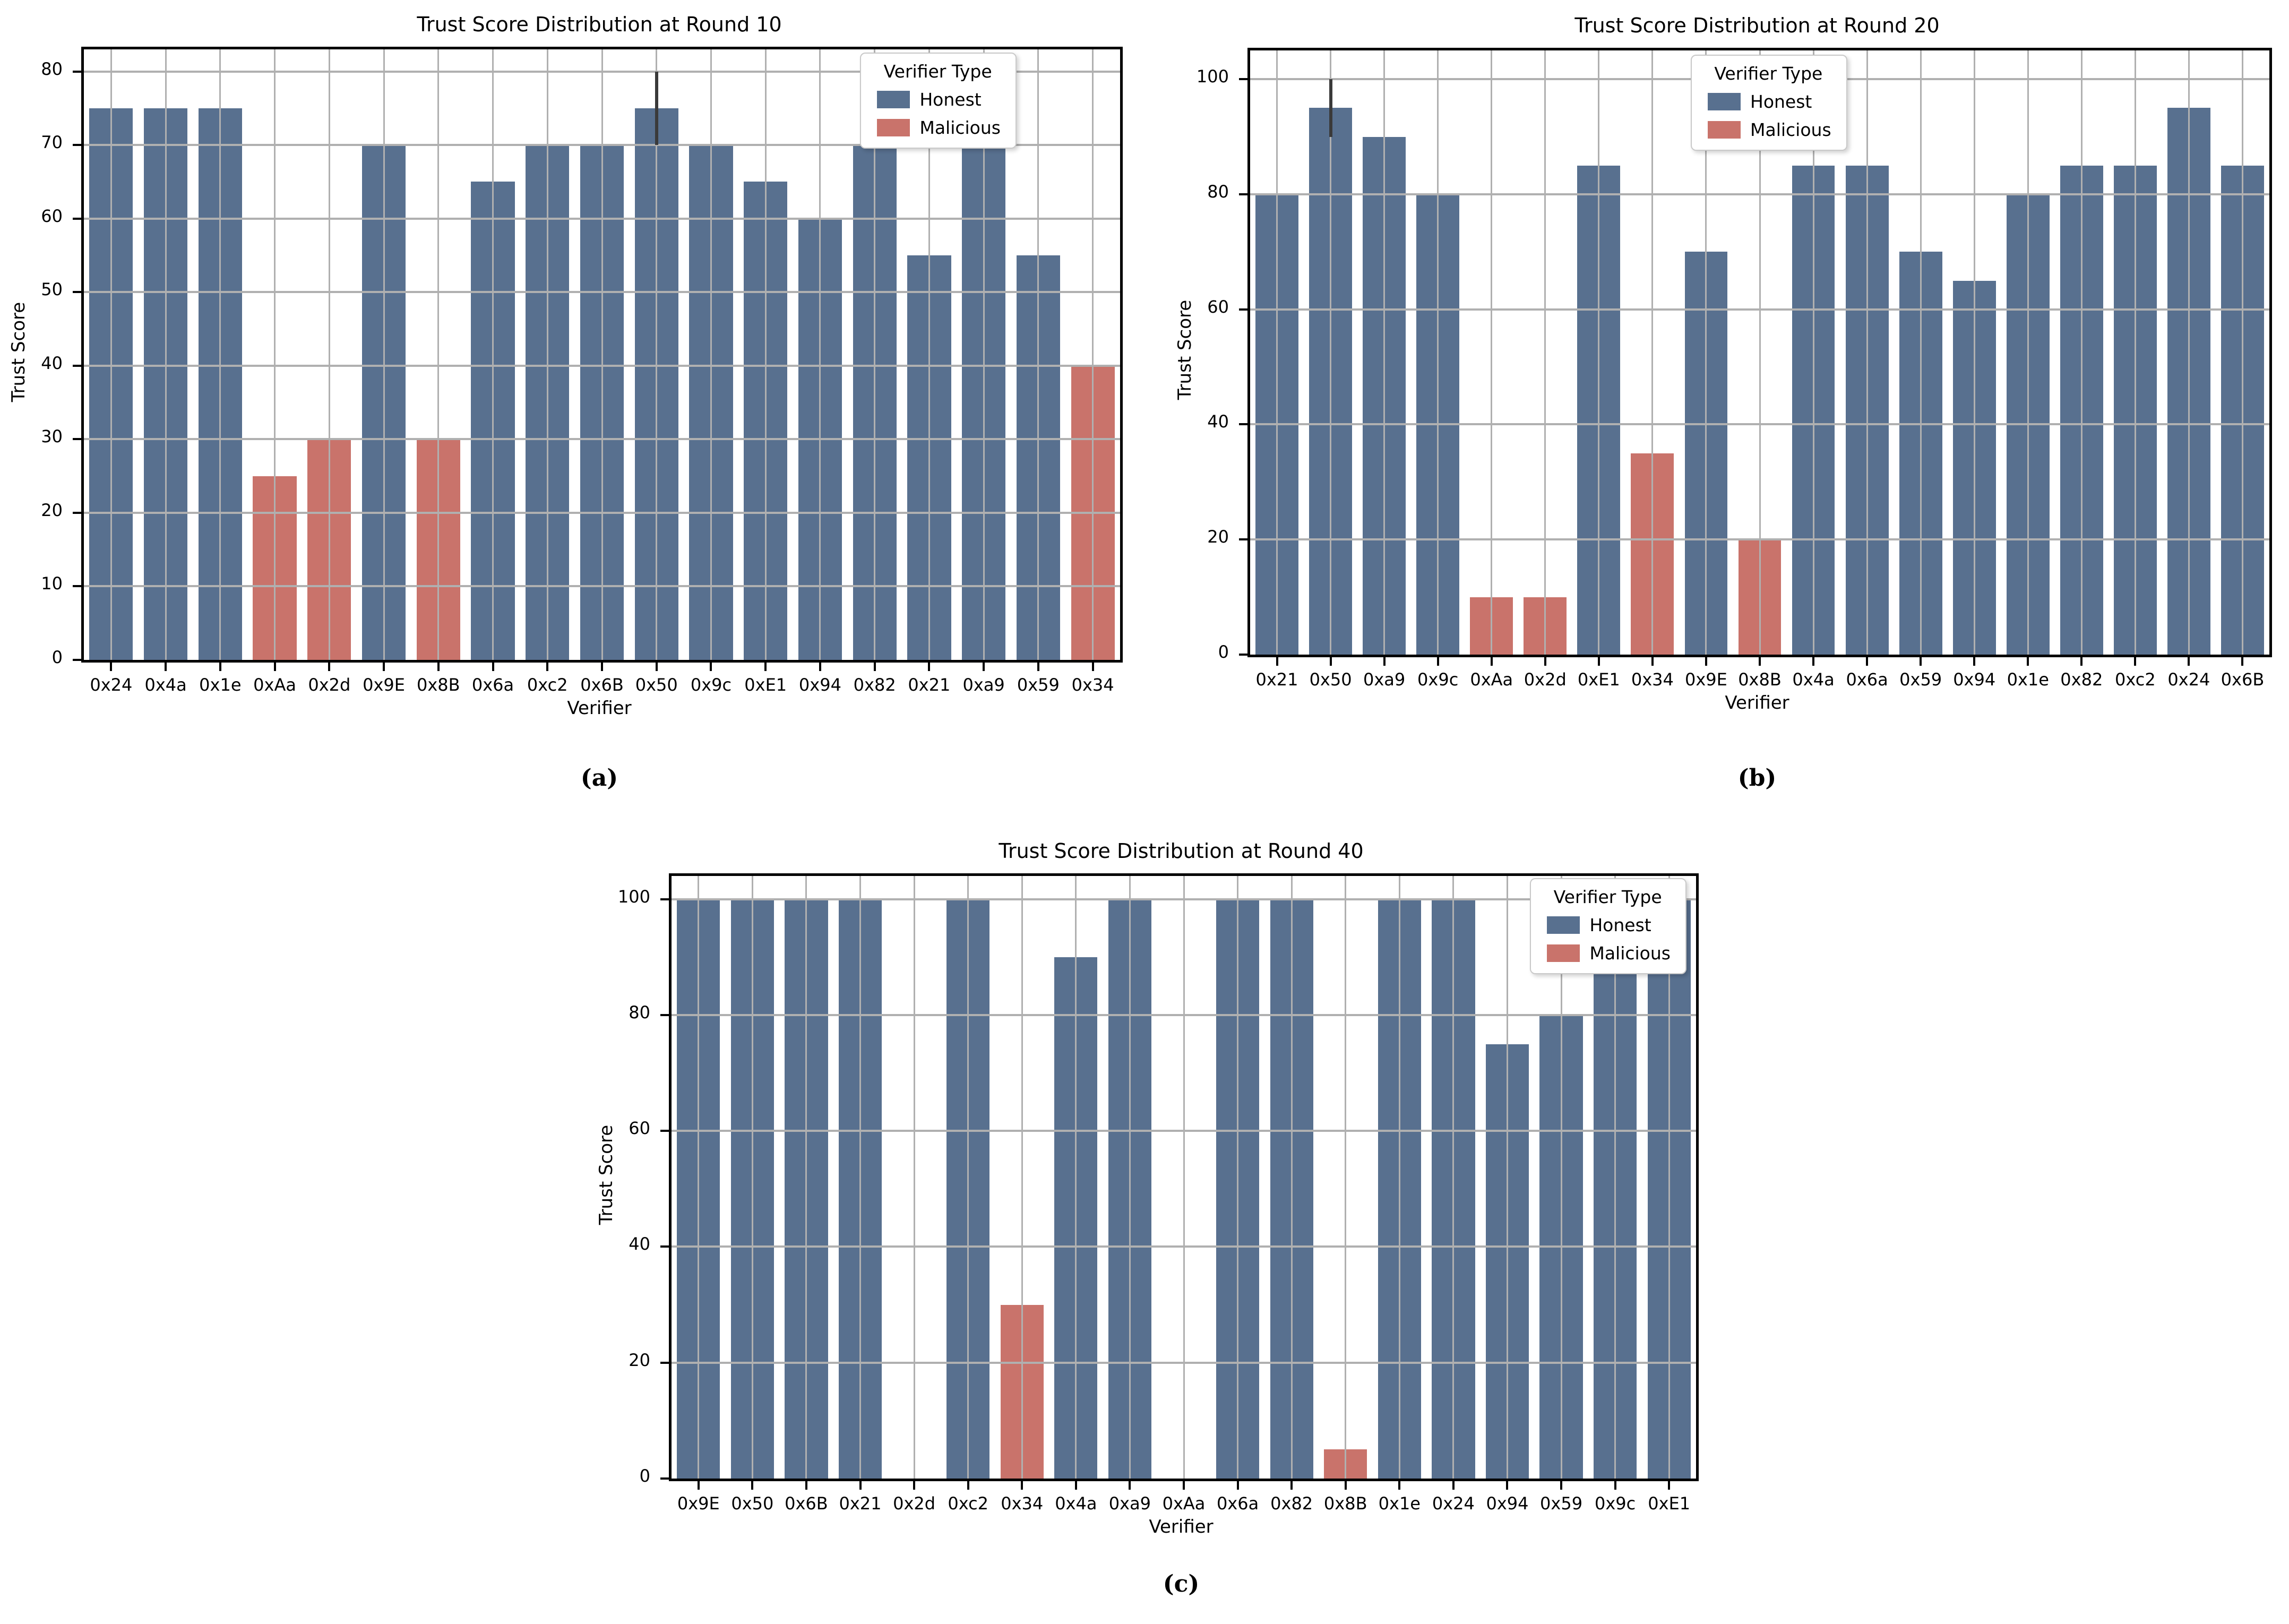  What do you see at coordinates (875, 685) in the screenshot?
I see `x-tick-label: 0x82` at bounding box center [875, 685].